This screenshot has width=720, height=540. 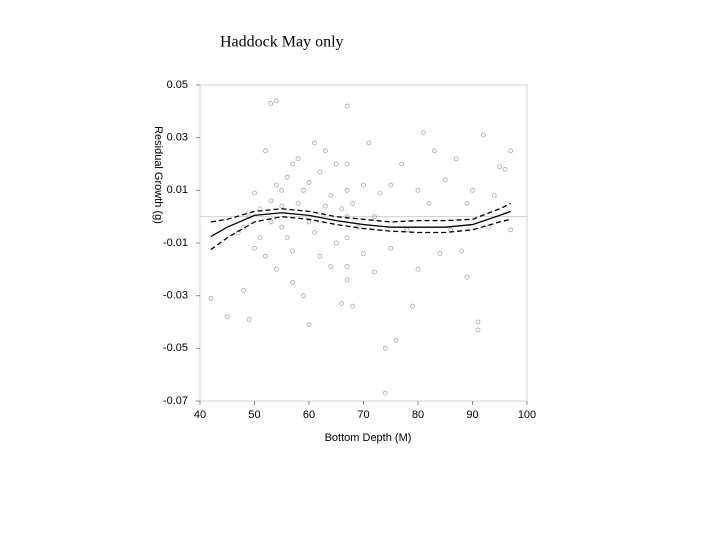 What do you see at coordinates (360, 223) in the screenshot?
I see `fit-line` at bounding box center [360, 223].